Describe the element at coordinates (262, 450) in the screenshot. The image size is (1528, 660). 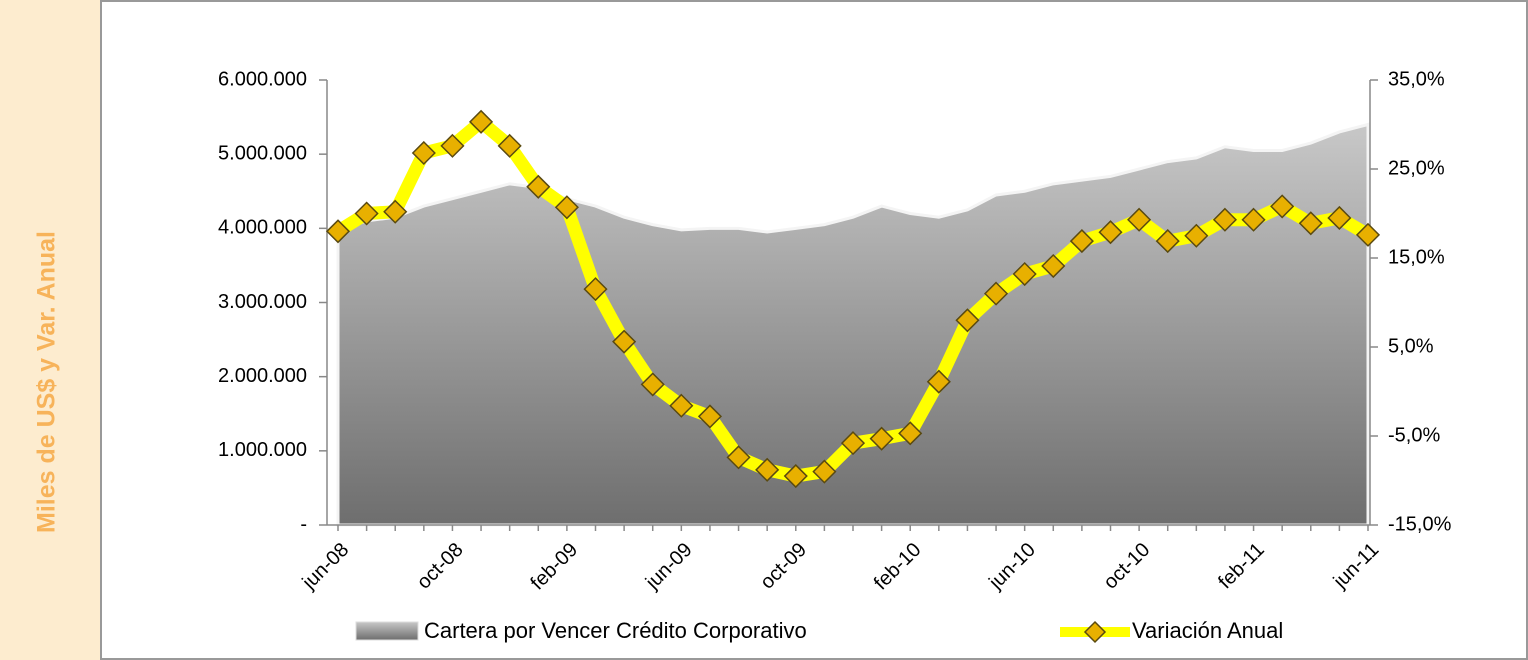
I see `y-tick-label: 1.000.000` at that location.